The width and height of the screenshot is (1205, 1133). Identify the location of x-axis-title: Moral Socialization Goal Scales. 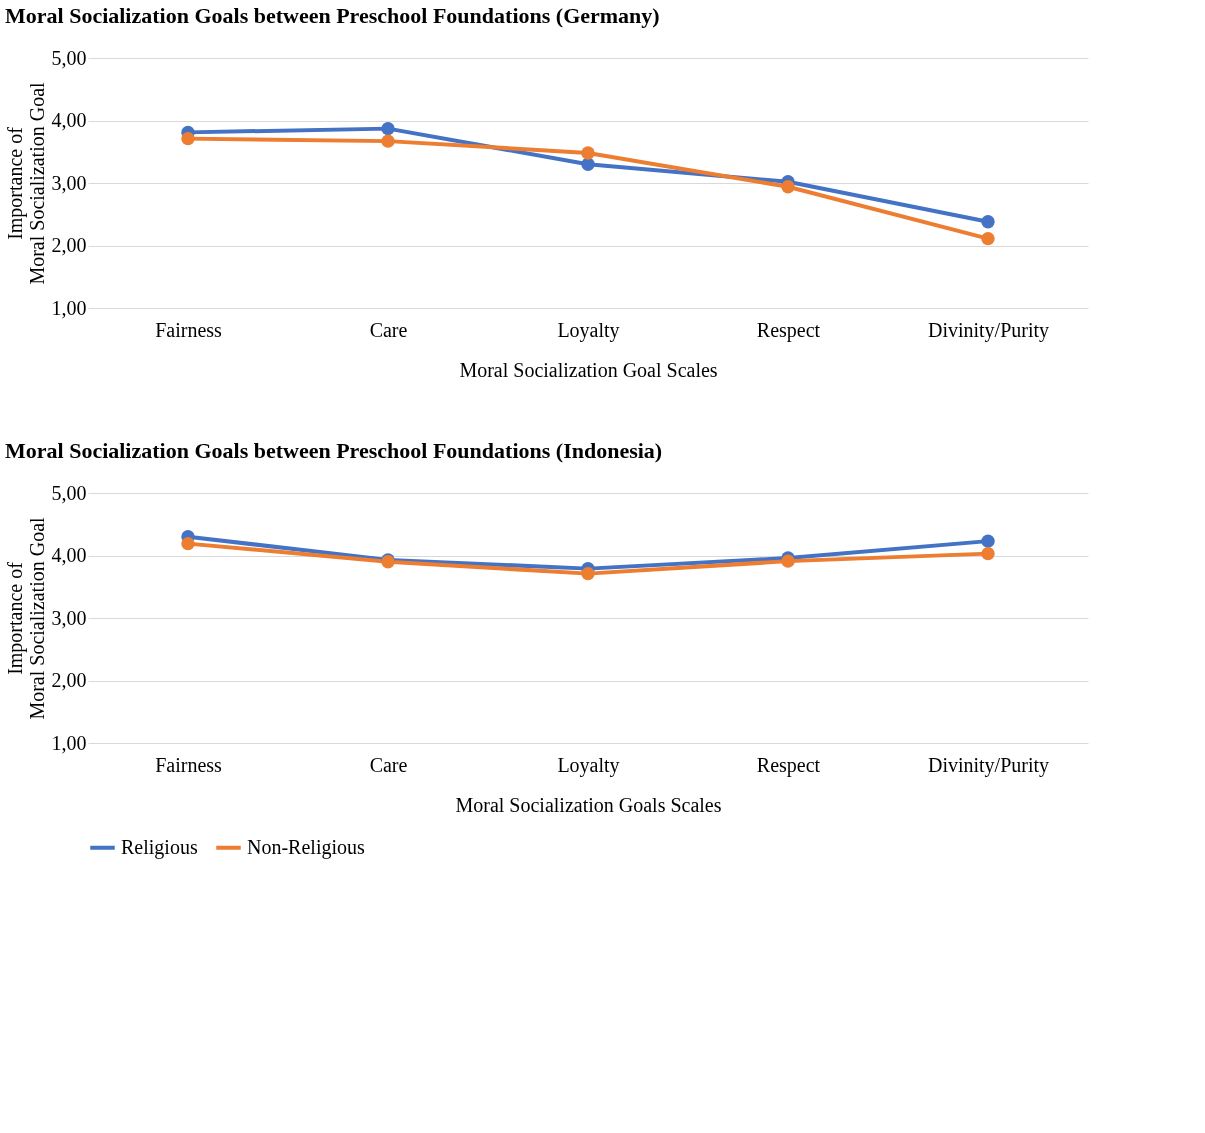
(588, 369).